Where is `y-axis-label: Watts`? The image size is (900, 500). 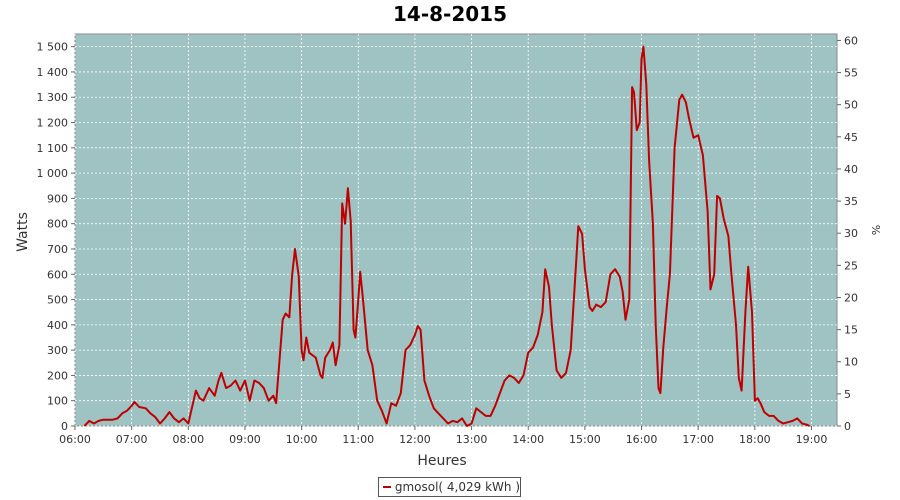
y-axis-label: Watts is located at coordinates (23, 232).